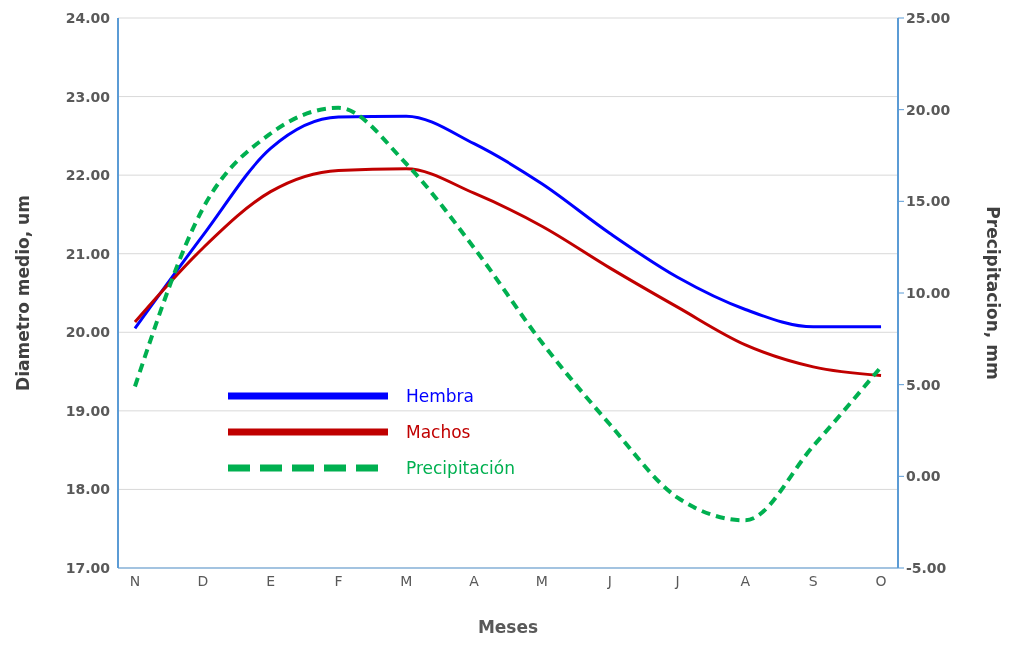  What do you see at coordinates (88, 96) in the screenshot?
I see `y-tick-label: 23.00` at bounding box center [88, 96].